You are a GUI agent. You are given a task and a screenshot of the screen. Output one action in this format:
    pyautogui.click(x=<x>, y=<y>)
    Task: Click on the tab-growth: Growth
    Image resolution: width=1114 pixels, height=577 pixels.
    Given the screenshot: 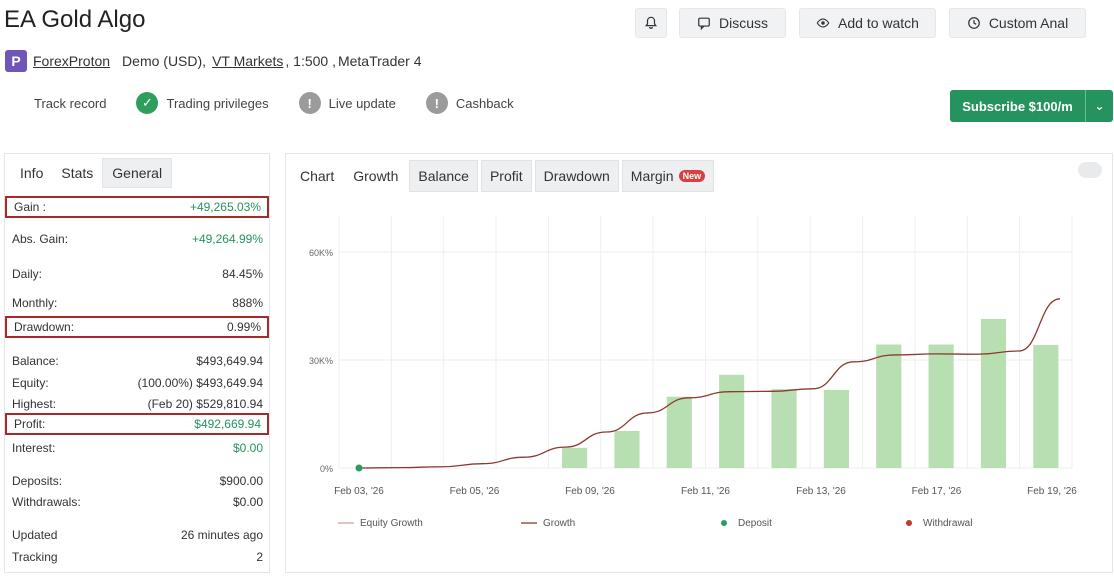 What is the action you would take?
    pyautogui.click(x=375, y=176)
    